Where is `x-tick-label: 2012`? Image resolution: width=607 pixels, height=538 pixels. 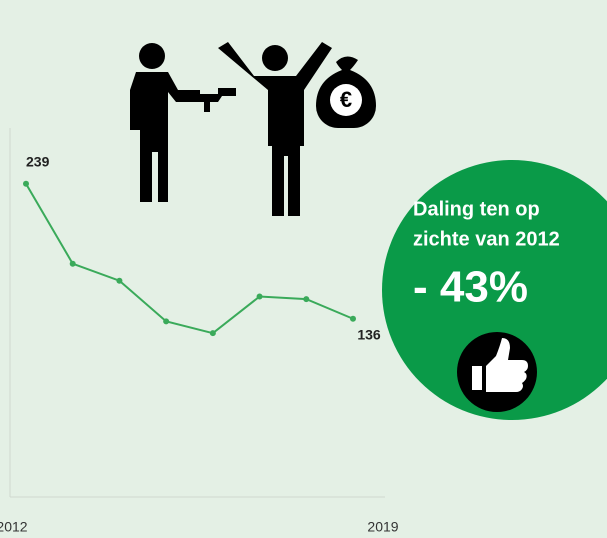
x-tick-label: 2012 is located at coordinates (14, 527).